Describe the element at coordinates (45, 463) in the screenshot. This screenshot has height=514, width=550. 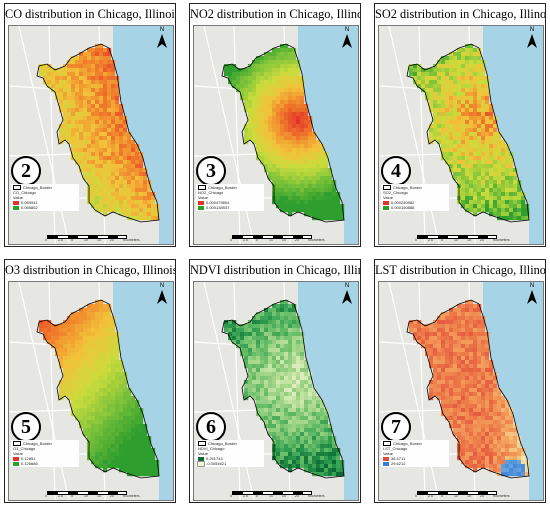
I see `legend-low-row: 0.126686` at that location.